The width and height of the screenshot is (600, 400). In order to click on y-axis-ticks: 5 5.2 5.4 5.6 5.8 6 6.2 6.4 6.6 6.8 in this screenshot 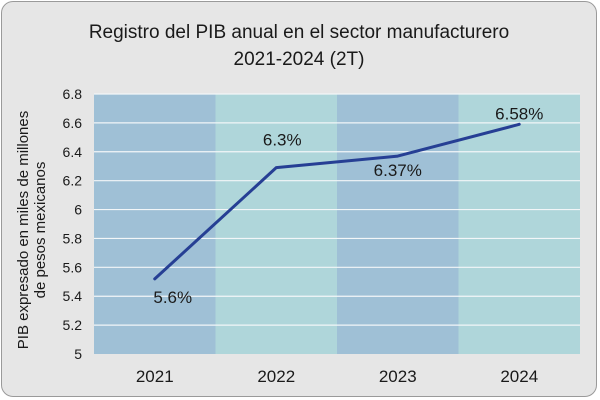, I will do `click(73, 224)`.